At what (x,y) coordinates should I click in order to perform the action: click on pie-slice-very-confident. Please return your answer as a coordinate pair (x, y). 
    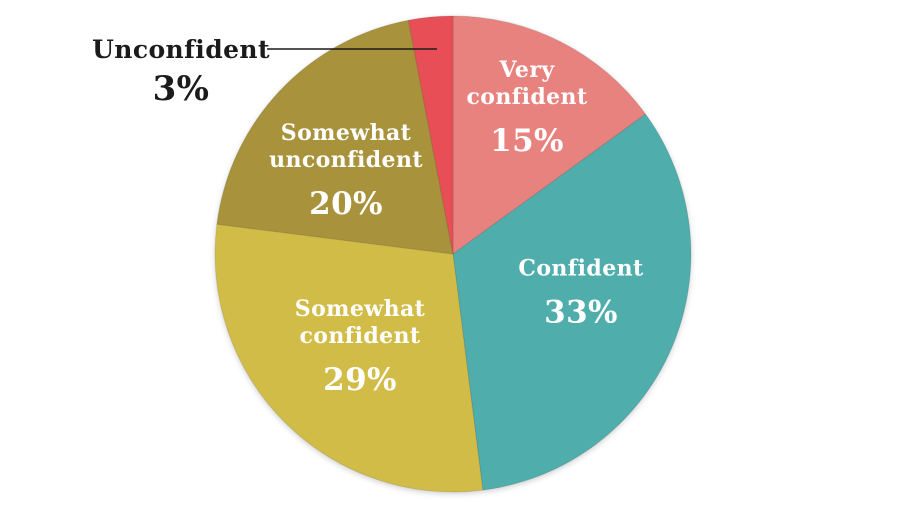
    Looking at the image, I should click on (549, 135).